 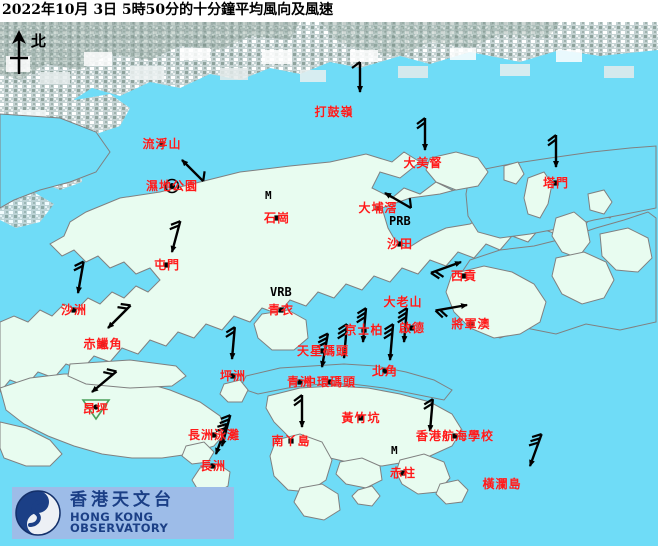 I want to click on station-label: 將軍澳, so click(x=471, y=324).